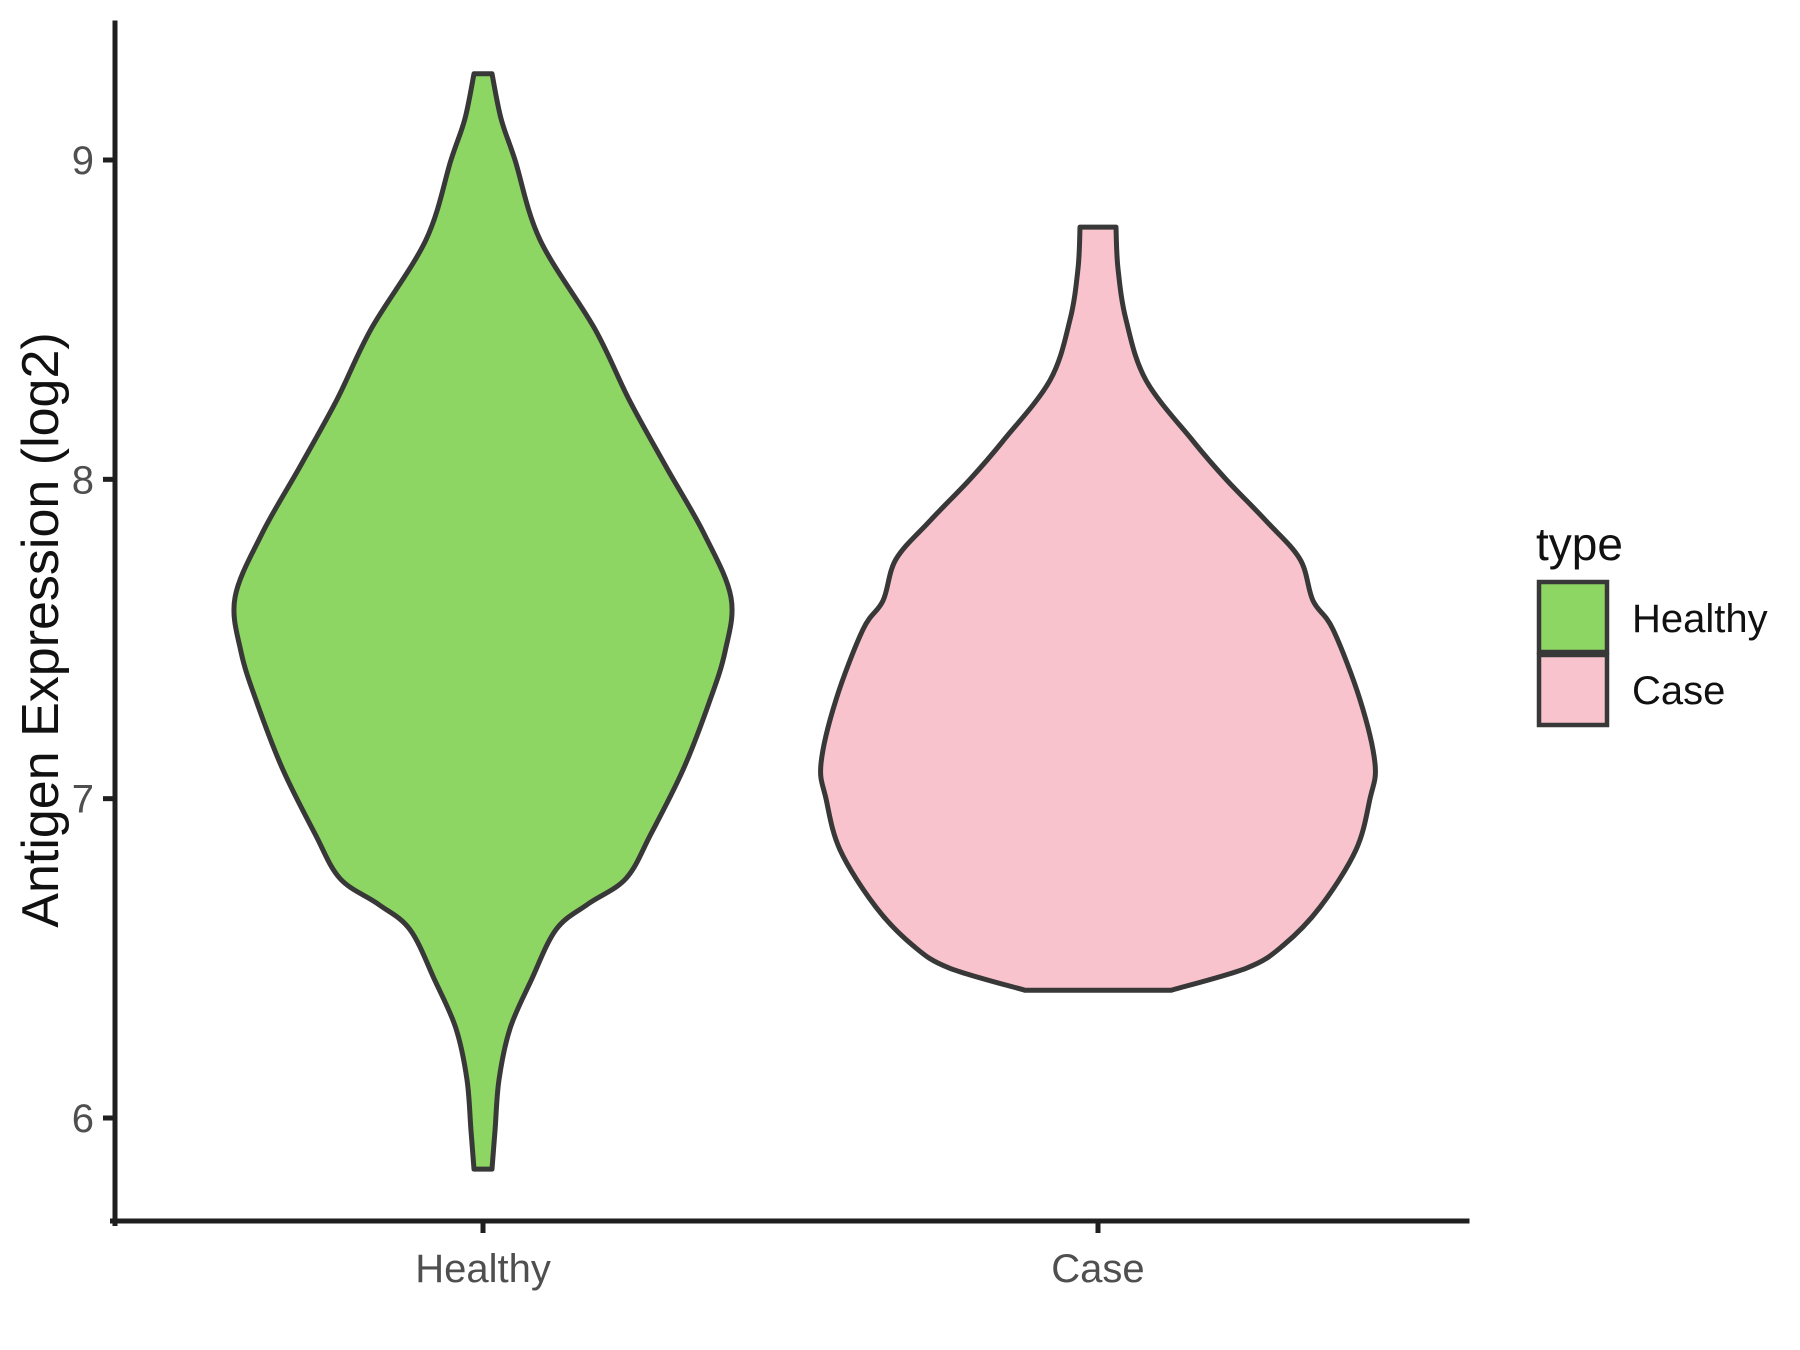 This screenshot has width=1800, height=1350. Describe the element at coordinates (41, 629) in the screenshot. I see `y-axis-title: Antigen Expression (log2)` at that location.